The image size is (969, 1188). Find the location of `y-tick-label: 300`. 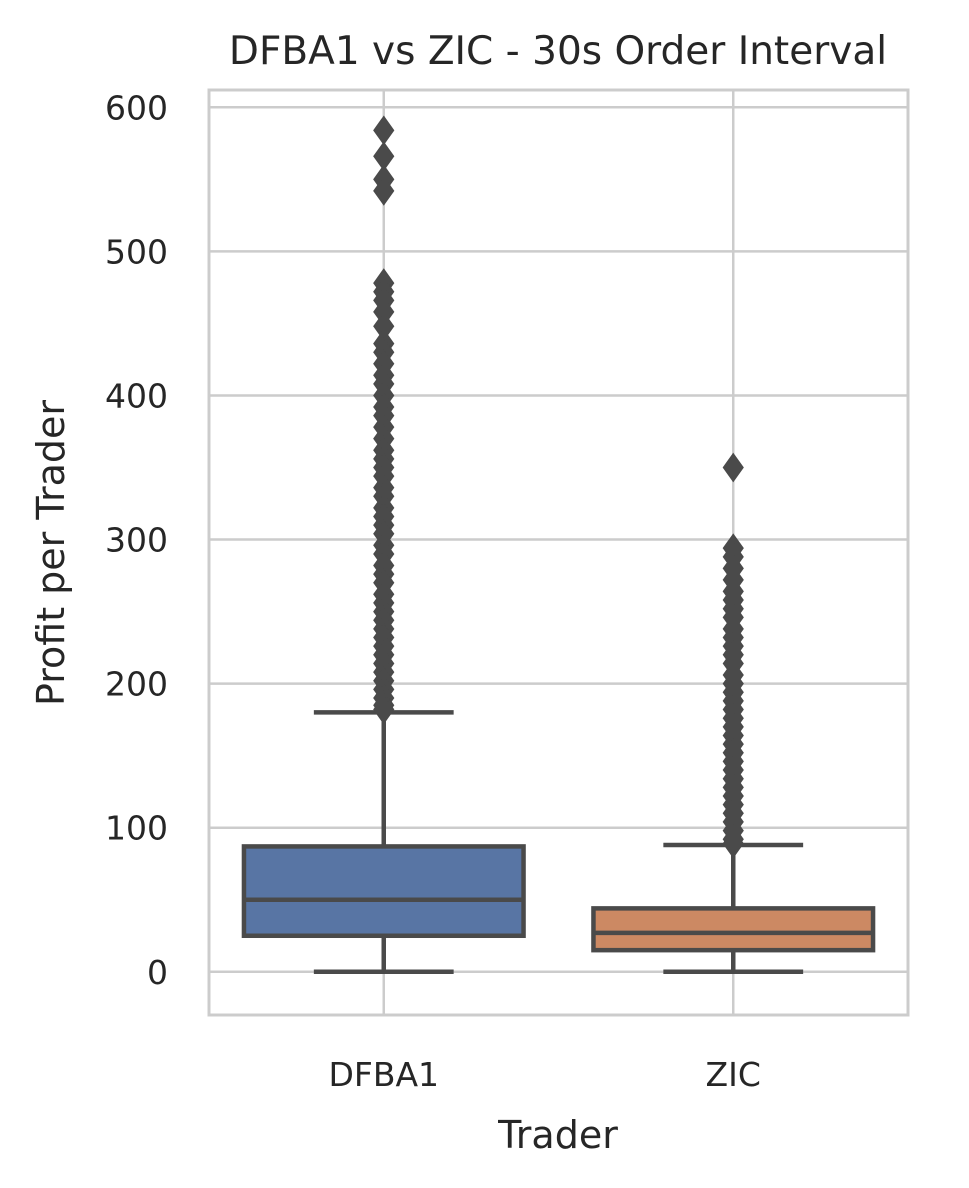

y-tick-label: 300 is located at coordinates (136, 540).